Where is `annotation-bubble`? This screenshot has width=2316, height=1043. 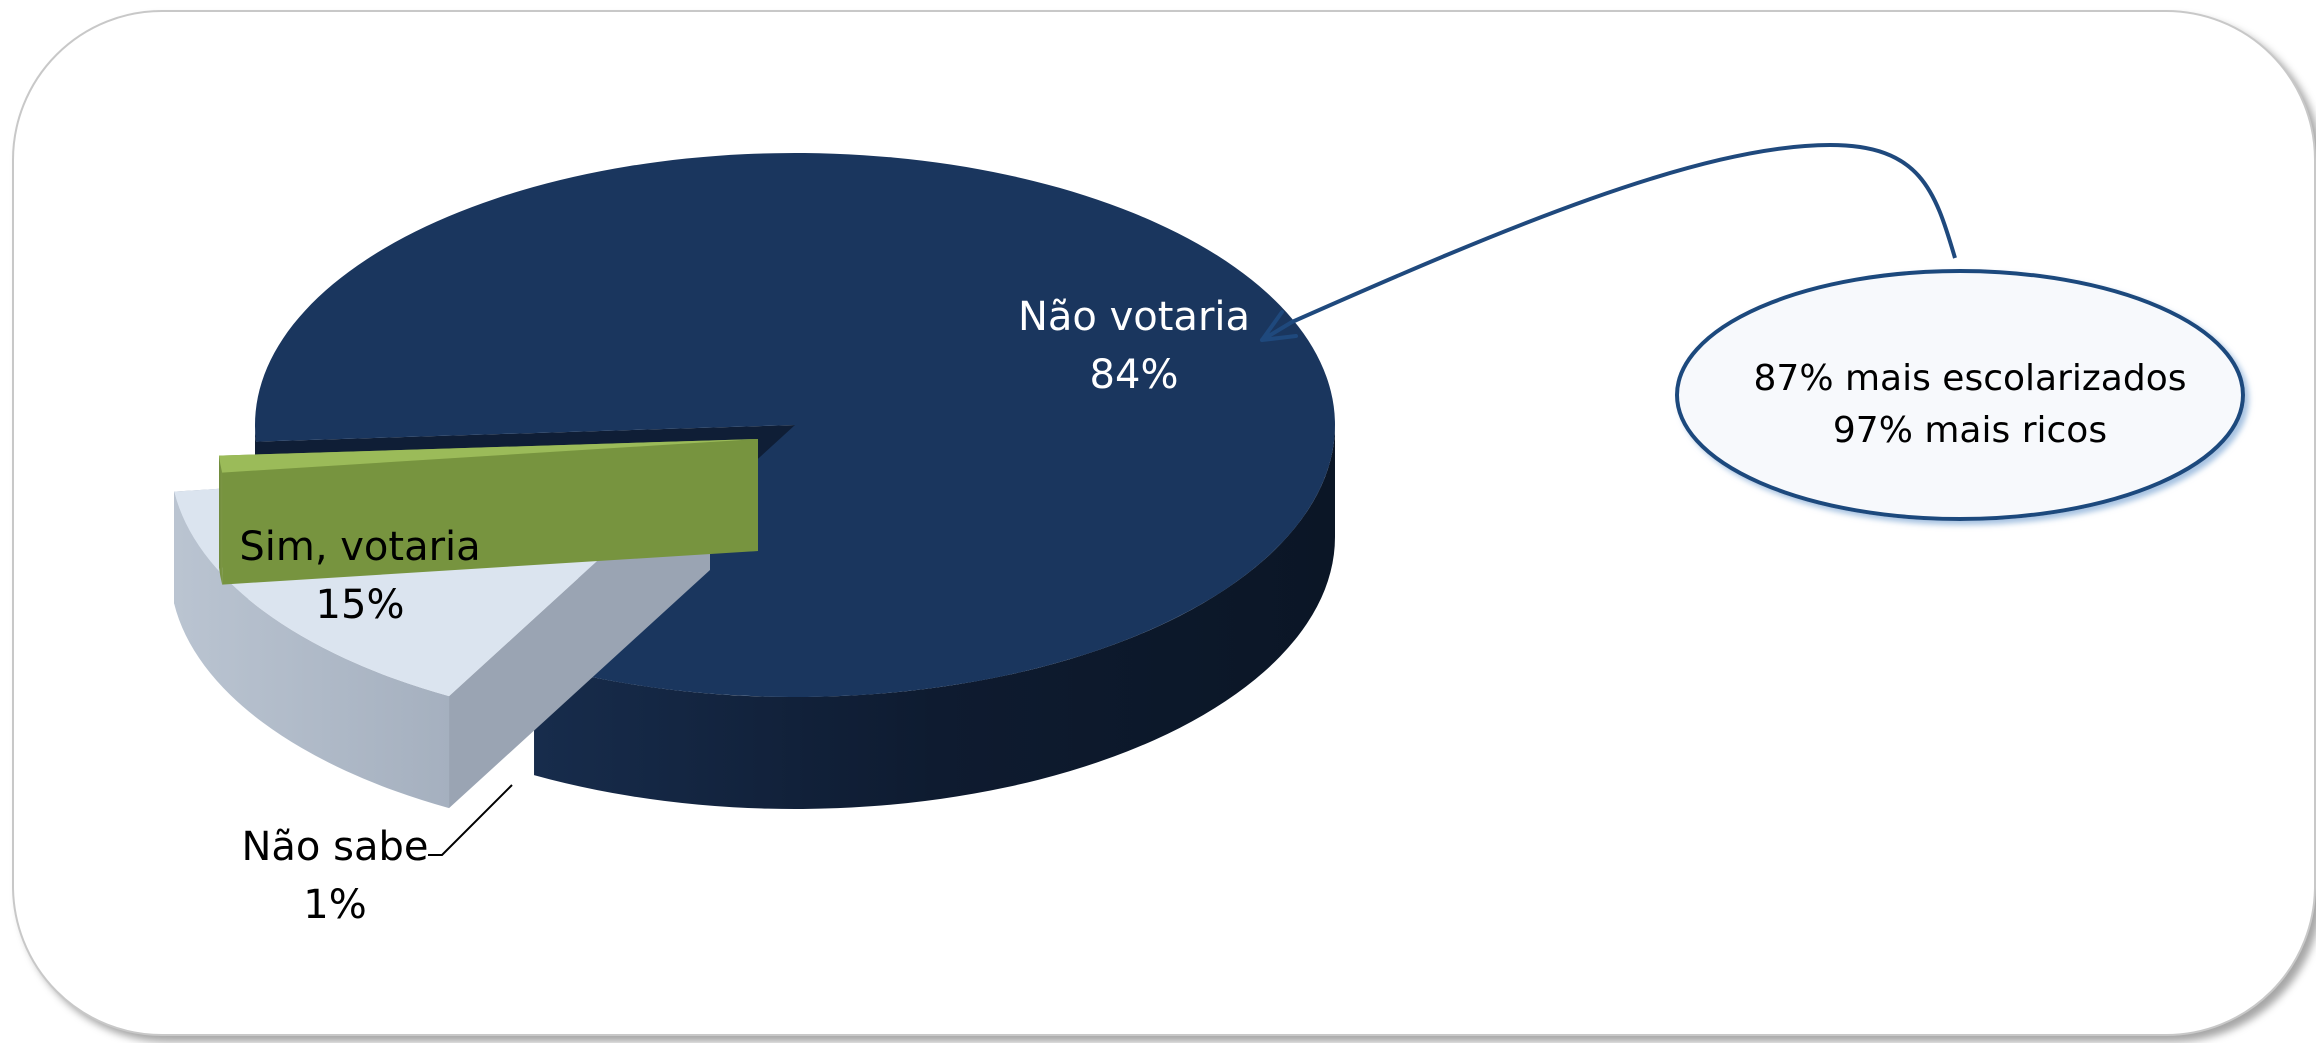
annotation-bubble is located at coordinates (1960, 395).